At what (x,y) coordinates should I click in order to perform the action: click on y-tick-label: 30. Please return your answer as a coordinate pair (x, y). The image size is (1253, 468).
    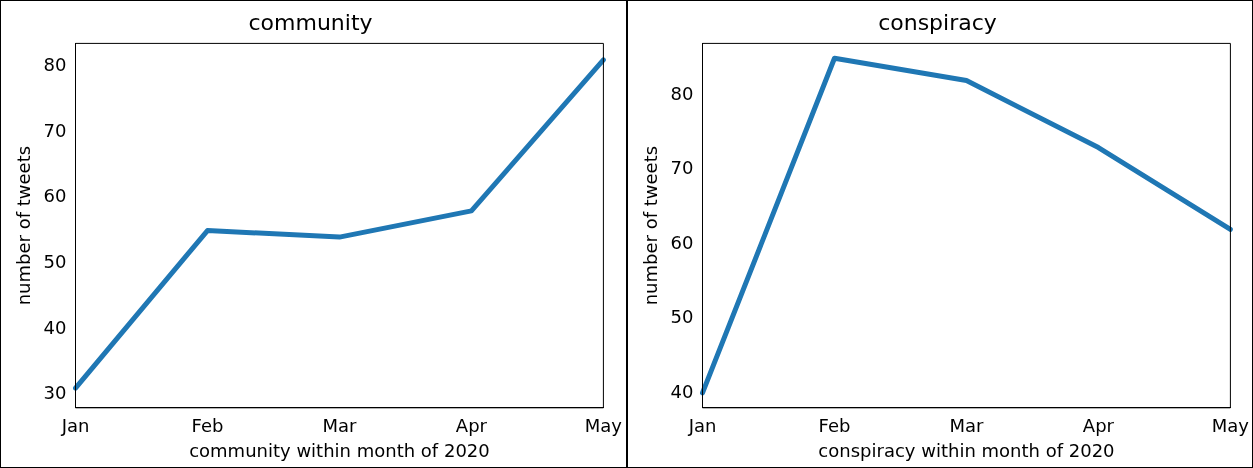
    Looking at the image, I should click on (55, 393).